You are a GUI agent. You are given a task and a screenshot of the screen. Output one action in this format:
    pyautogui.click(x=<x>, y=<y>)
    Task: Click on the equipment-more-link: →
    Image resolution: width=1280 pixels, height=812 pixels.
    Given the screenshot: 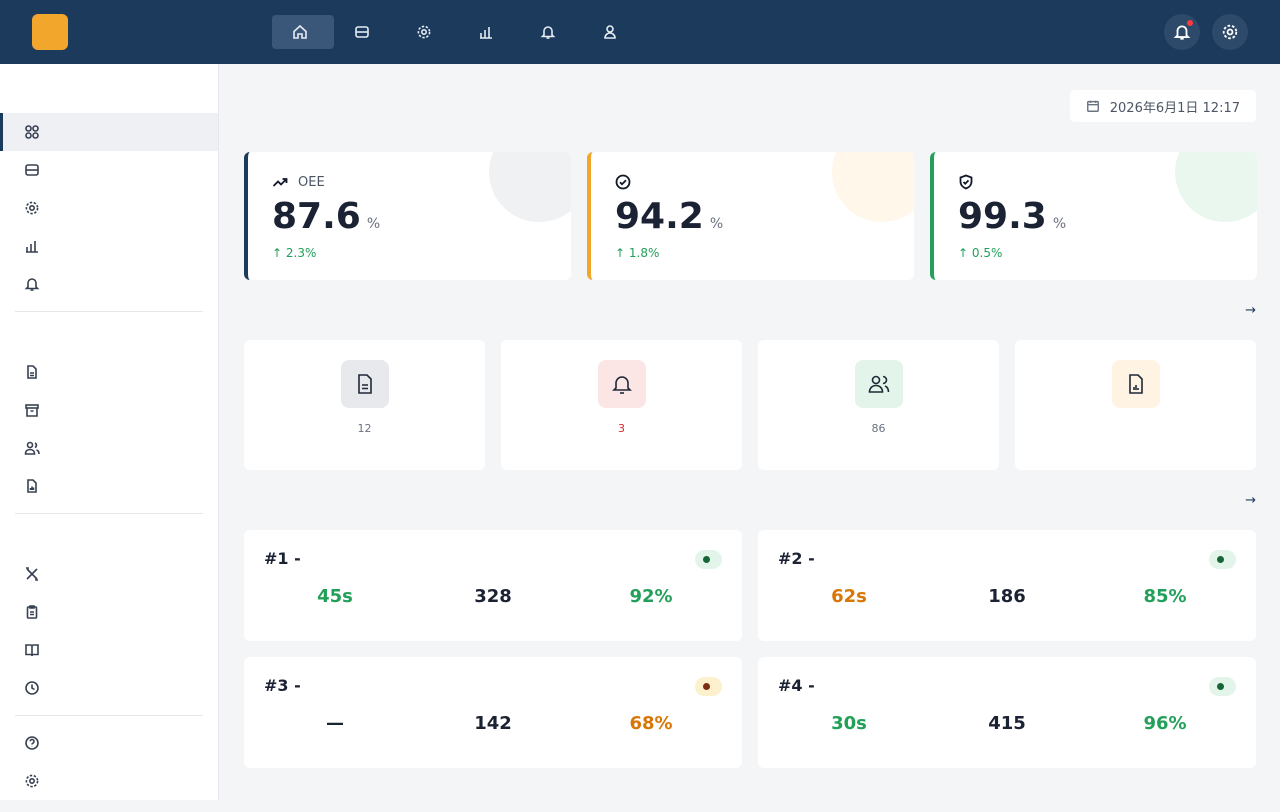 What is the action you would take?
    pyautogui.click(x=1250, y=500)
    